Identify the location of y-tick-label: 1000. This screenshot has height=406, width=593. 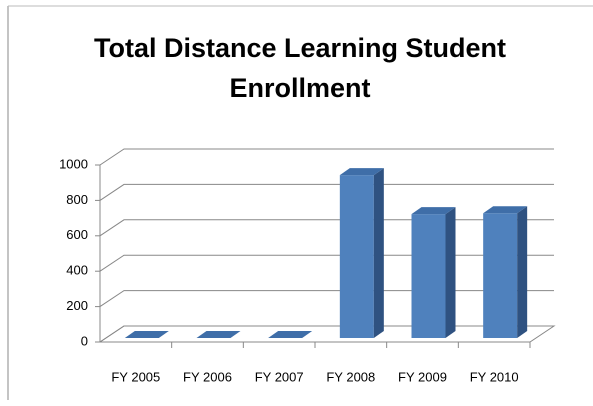
(73, 163).